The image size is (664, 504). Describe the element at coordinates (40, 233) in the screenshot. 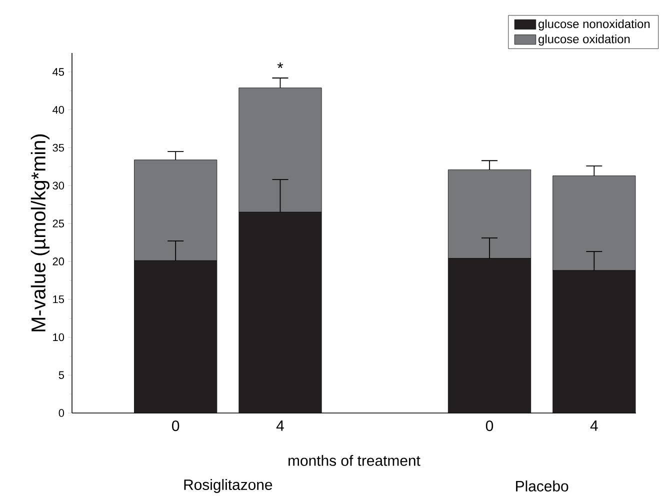

I see `y-axis-title: M-value (µmol/kg*min)` at that location.